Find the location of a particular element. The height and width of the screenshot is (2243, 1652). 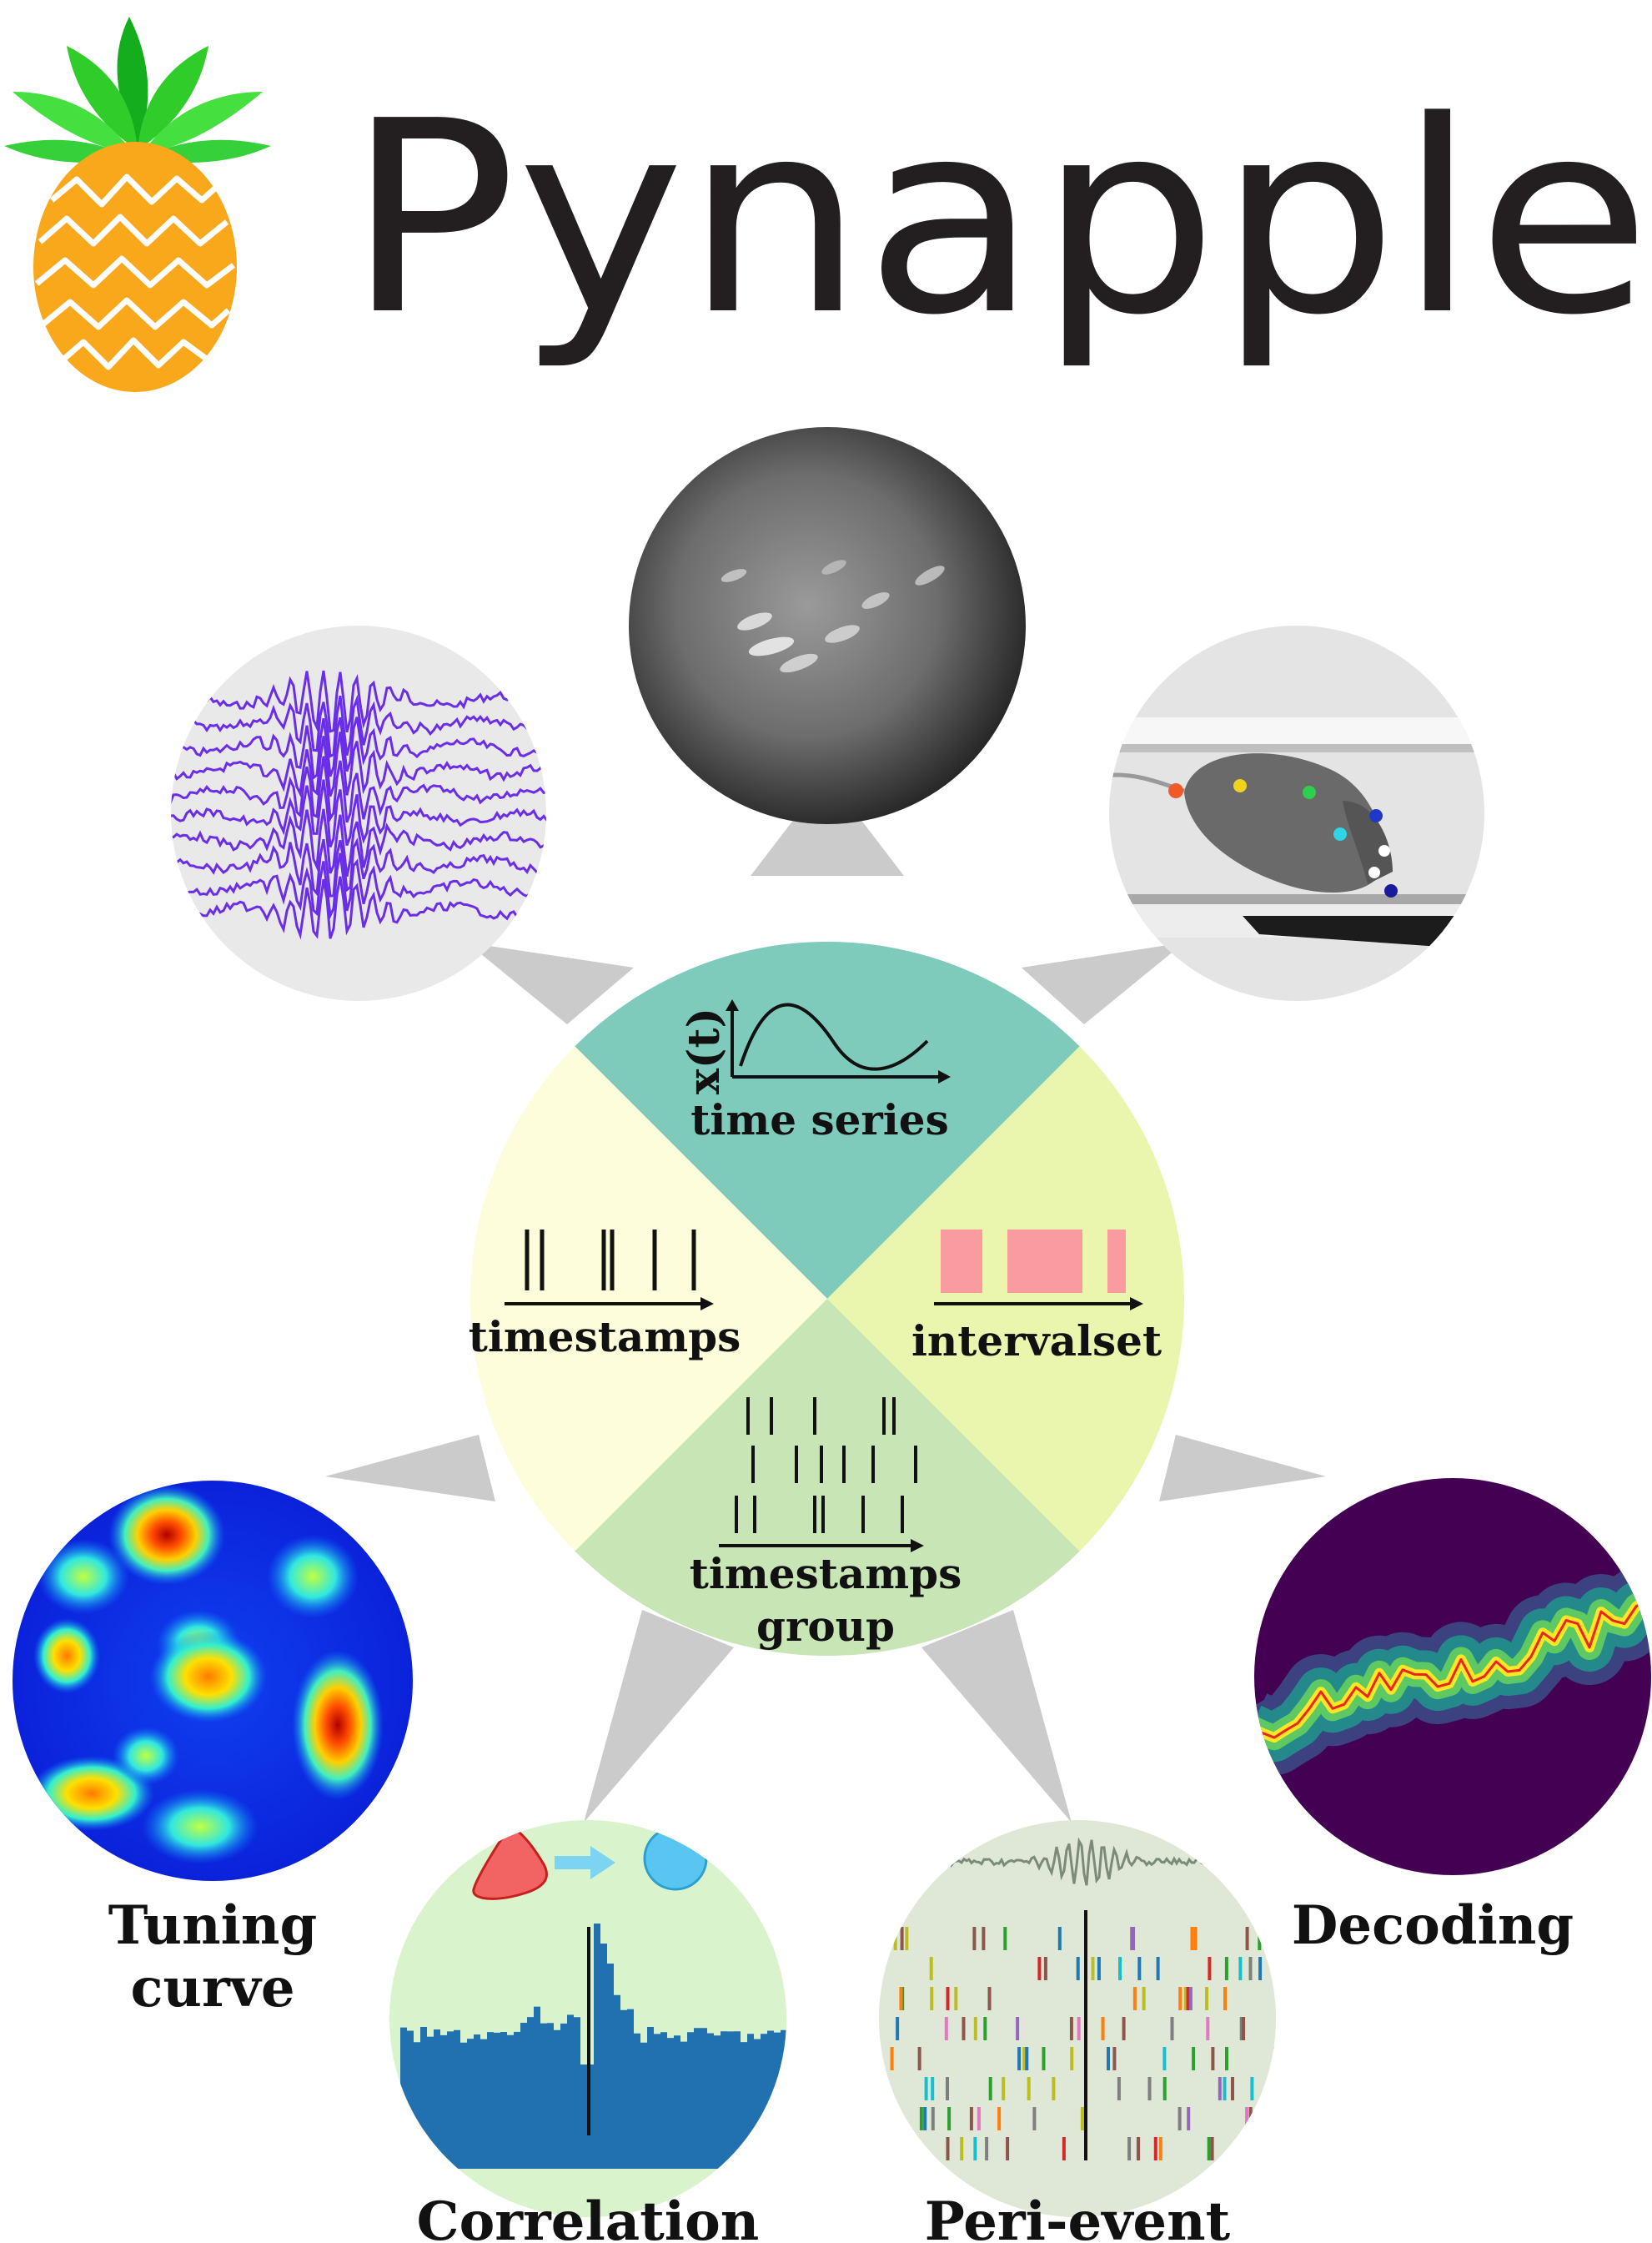

decoding-posterior-icon is located at coordinates (1452, 1676).